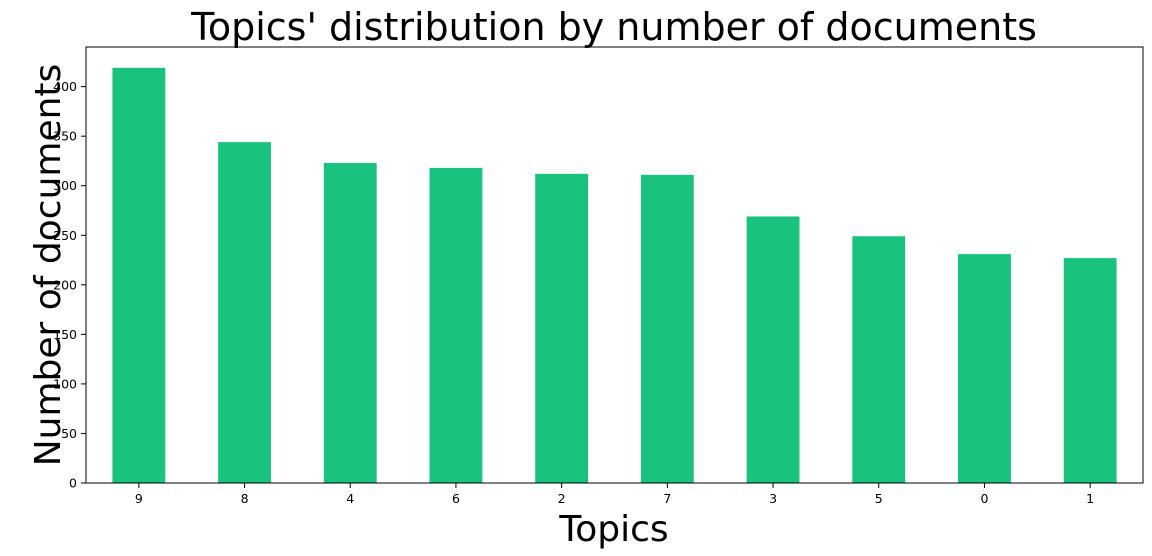  I want to click on x-tick-label: 2, so click(562, 498).